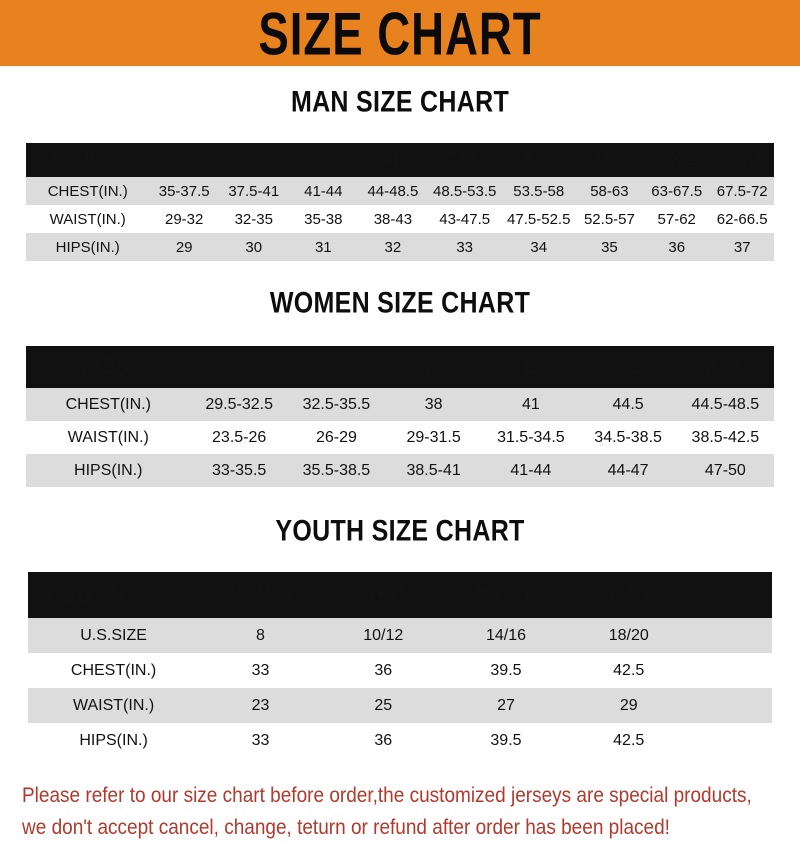 The width and height of the screenshot is (800, 845). Describe the element at coordinates (628, 470) in the screenshot. I see `women-row-2-cell-4: 44-47` at that location.